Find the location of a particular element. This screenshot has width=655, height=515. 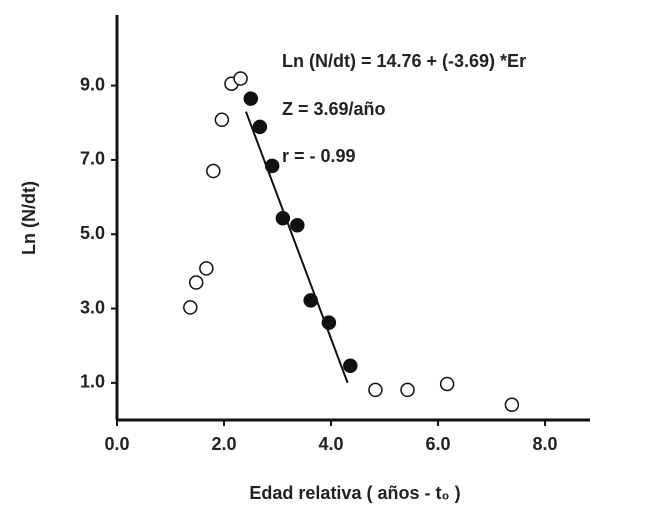

y-axis-label: Ln (N/dt) is located at coordinates (29, 218).